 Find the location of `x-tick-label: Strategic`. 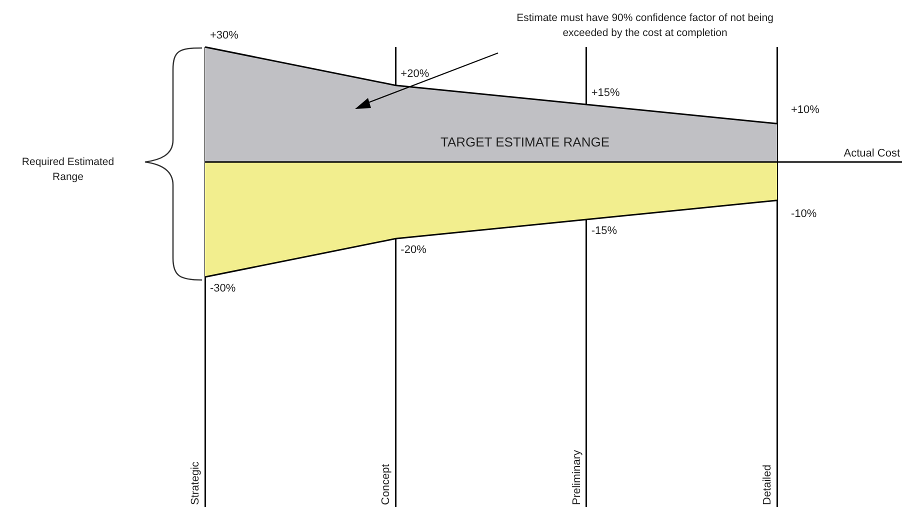

x-tick-label: Strategic is located at coordinates (196, 483).